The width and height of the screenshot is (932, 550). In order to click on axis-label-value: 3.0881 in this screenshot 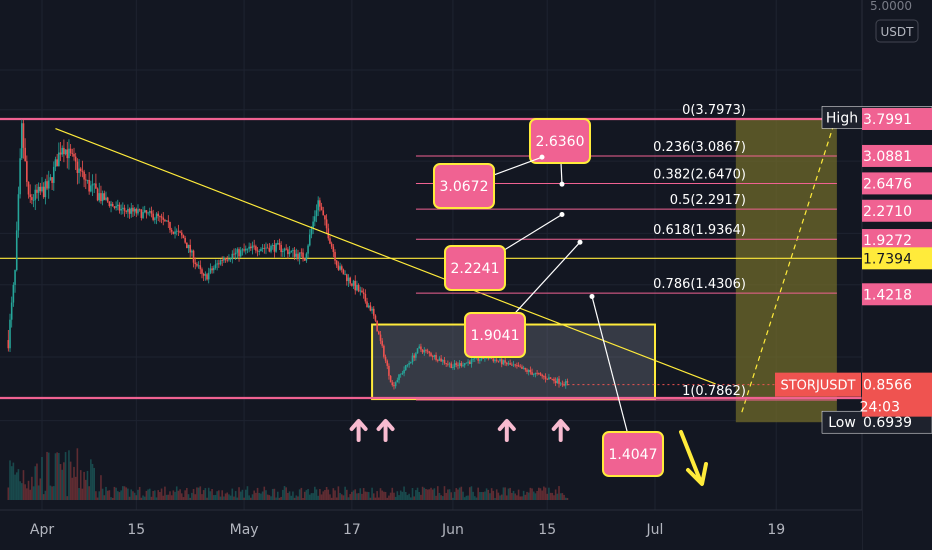, I will do `click(887, 157)`.